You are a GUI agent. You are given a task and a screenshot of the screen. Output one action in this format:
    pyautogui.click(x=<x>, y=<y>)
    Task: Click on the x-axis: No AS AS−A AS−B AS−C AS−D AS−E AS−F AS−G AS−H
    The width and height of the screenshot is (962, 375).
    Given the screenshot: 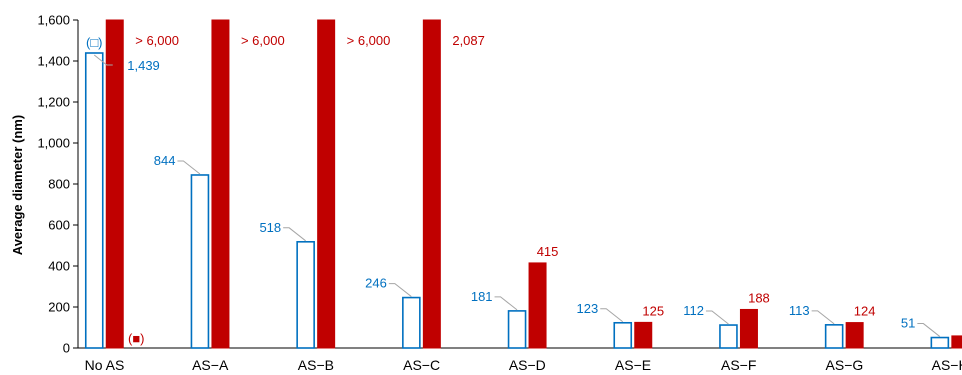 What is the action you would take?
    pyautogui.click(x=523, y=365)
    